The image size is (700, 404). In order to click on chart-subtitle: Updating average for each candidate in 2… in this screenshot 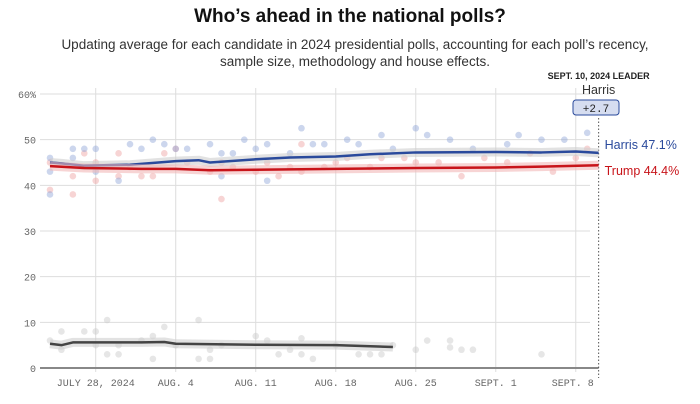, I will do `click(355, 53)`.